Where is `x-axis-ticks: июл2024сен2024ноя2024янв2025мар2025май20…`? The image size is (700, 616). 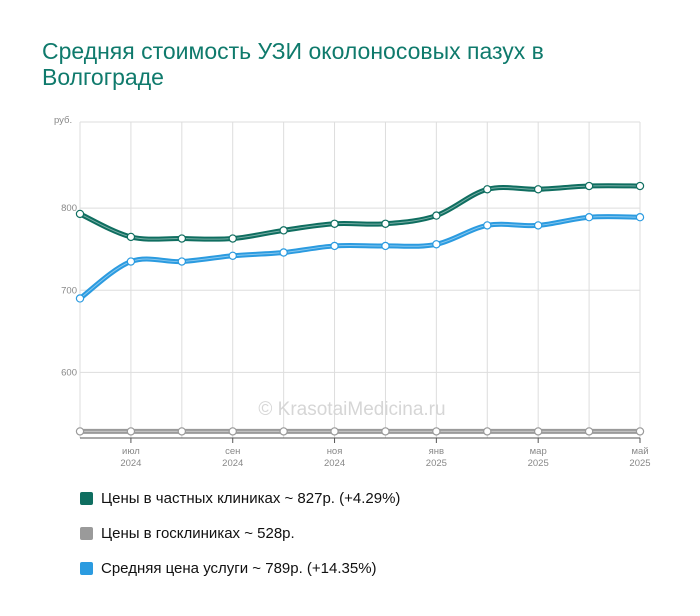
x-axis-ticks: июл2024сен2024ноя2024янв2025мар2025май20… is located at coordinates (385, 453).